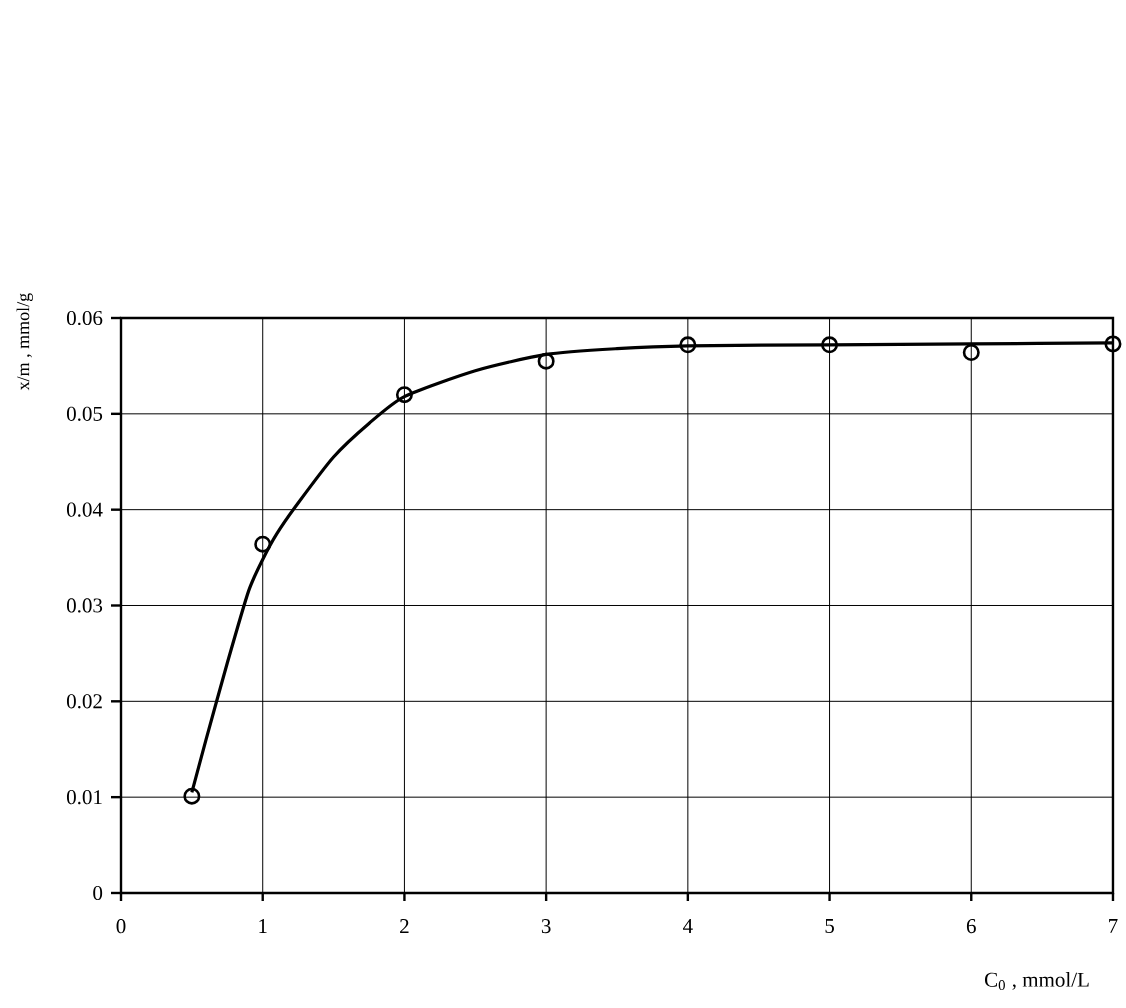 This screenshot has height=1008, width=1126. Describe the element at coordinates (84, 509) in the screenshot. I see `y-tick-label: 0.04` at that location.